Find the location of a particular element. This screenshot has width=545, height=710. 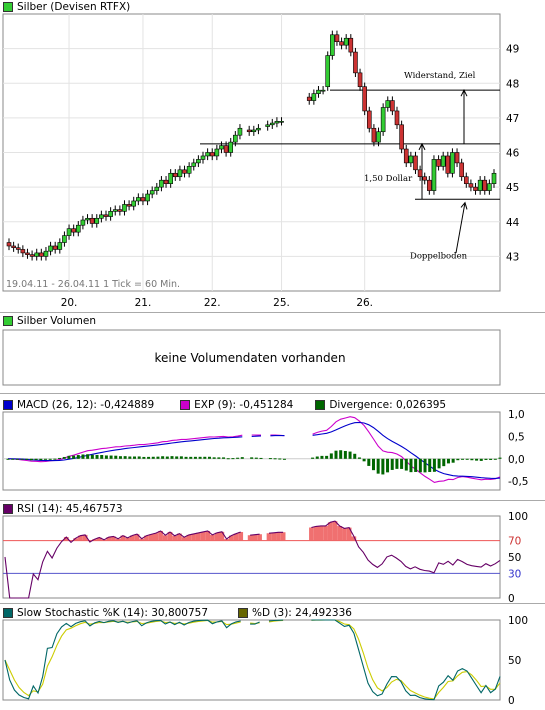

macd-line is located at coordinates (254, 450).